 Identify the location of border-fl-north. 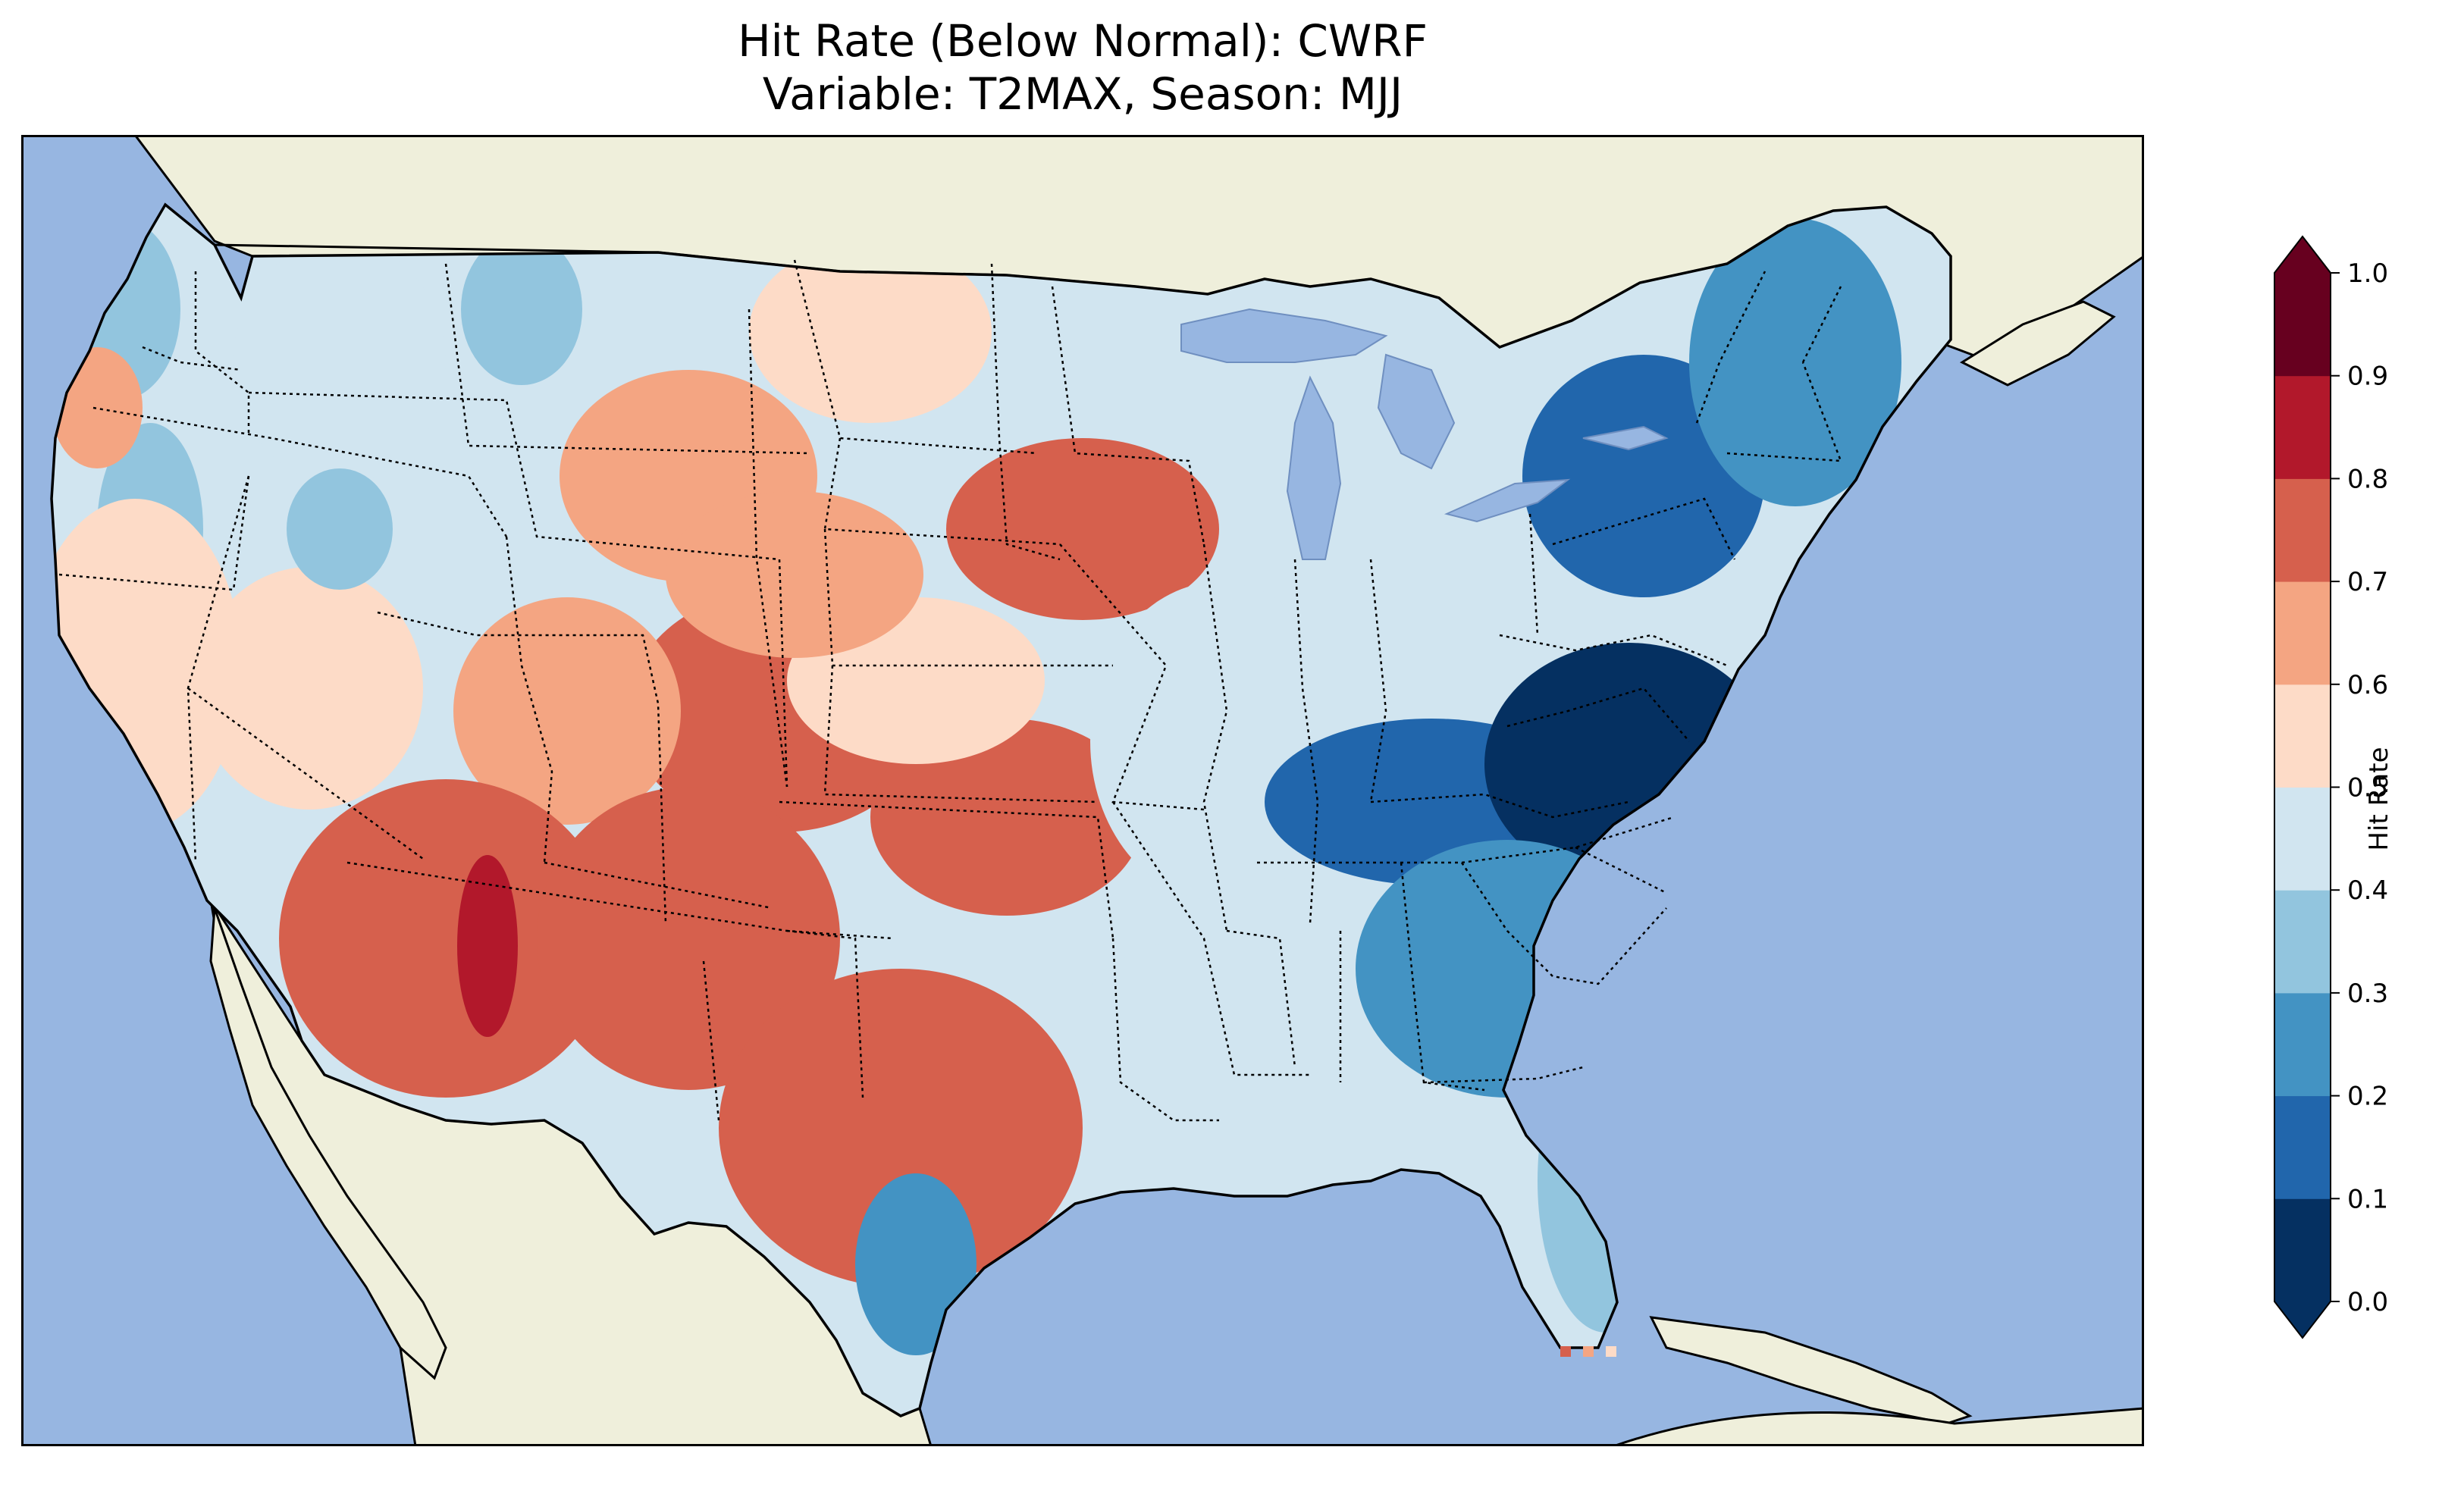
(1504, 1075).